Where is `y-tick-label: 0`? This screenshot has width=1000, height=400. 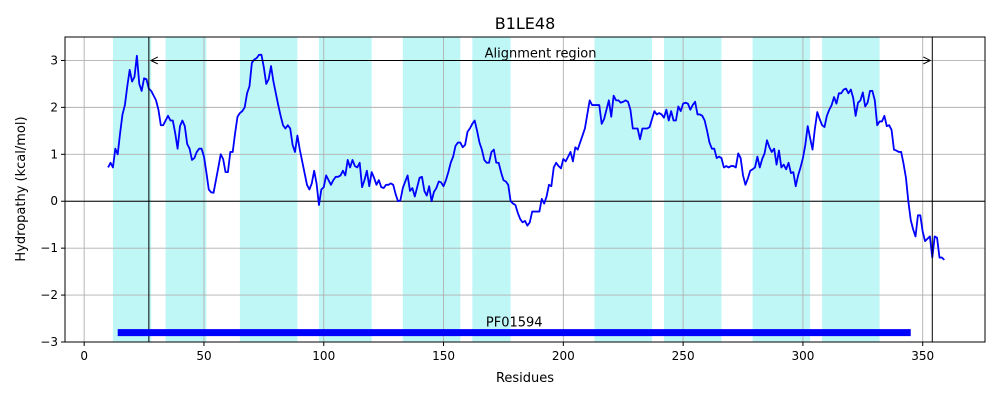
y-tick-label: 0 is located at coordinates (54, 201).